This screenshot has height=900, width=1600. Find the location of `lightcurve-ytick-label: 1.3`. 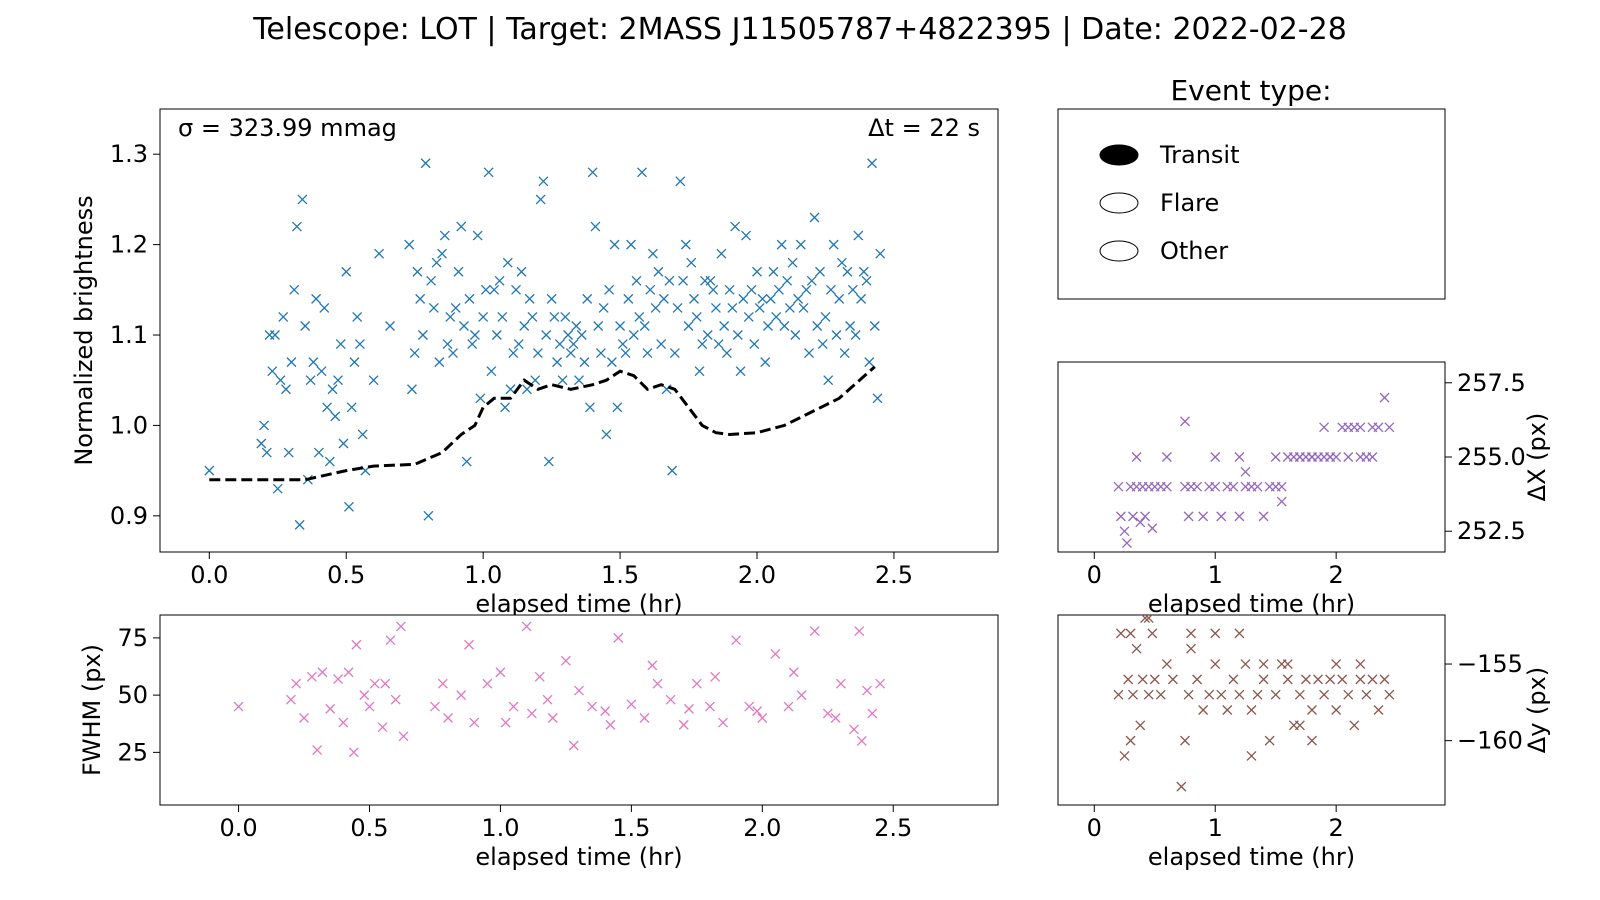

lightcurve-ytick-label: 1.3 is located at coordinates (129, 154).